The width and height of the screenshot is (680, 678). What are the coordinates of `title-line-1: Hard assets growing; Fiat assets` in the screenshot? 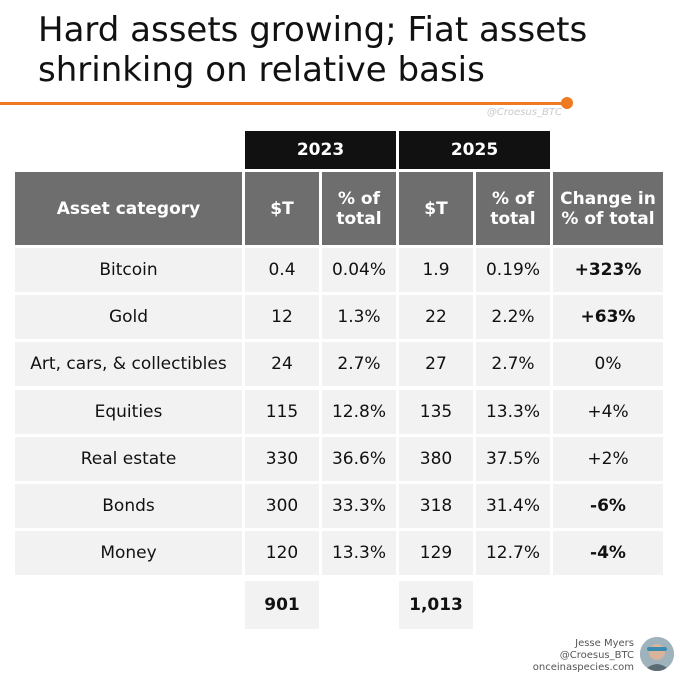 It's located at (313, 30).